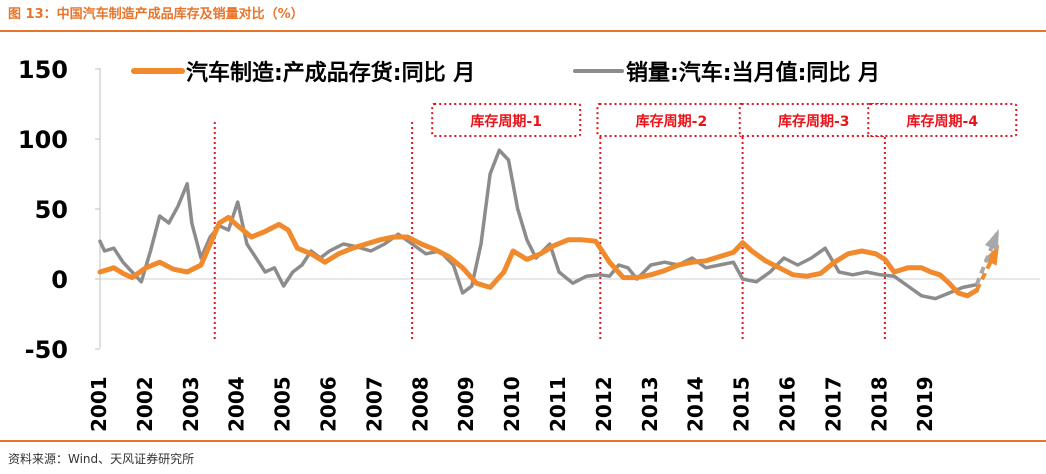 Image resolution: width=1046 pixels, height=474 pixels. Describe the element at coordinates (145, 404) in the screenshot. I see `x-tick-label: 2002` at that location.